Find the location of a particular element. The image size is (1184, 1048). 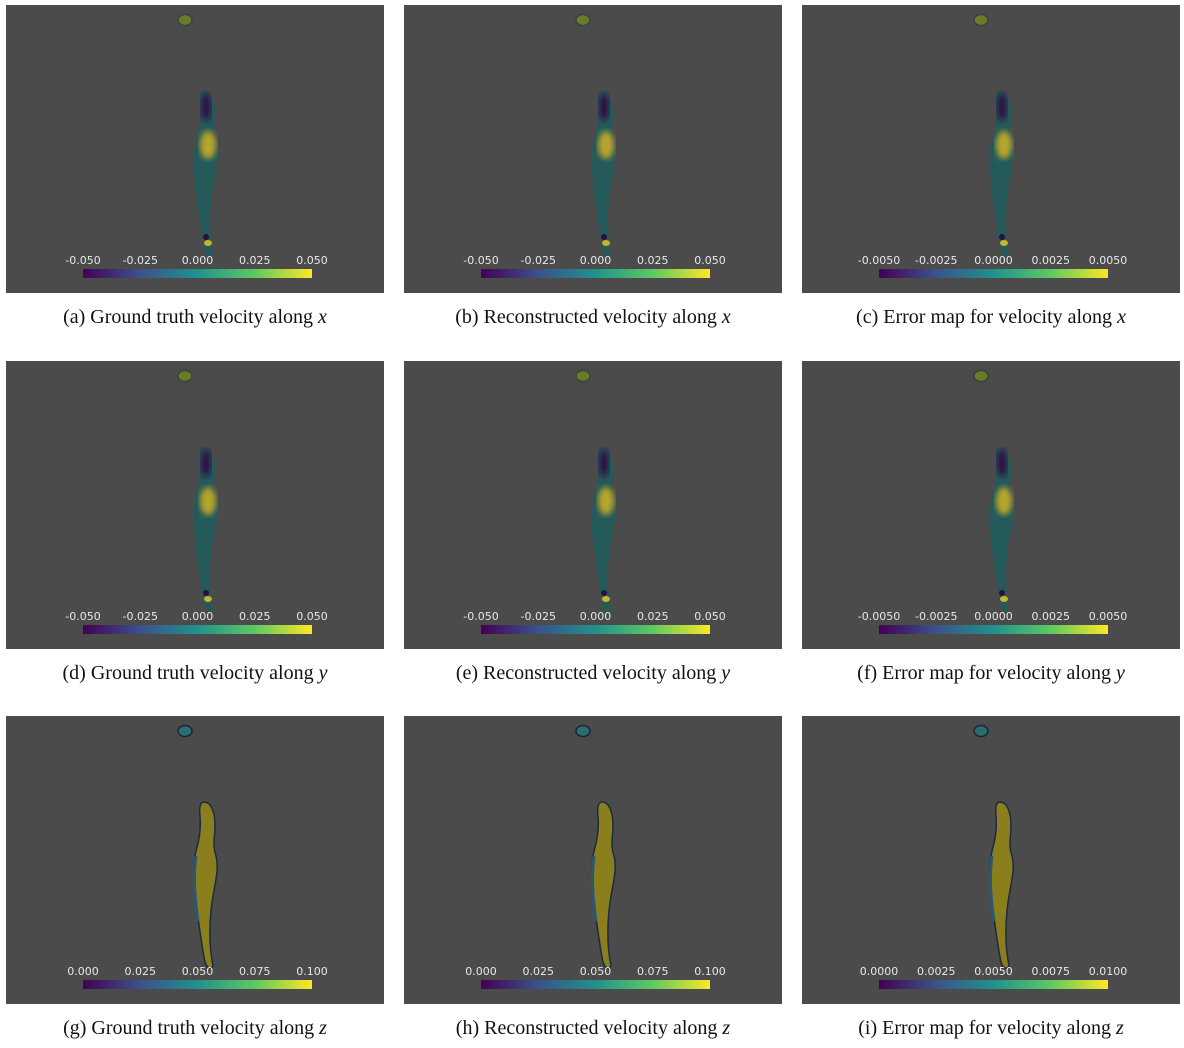

caption: (g) Ground truth velocity along z is located at coordinates (195, 1028).